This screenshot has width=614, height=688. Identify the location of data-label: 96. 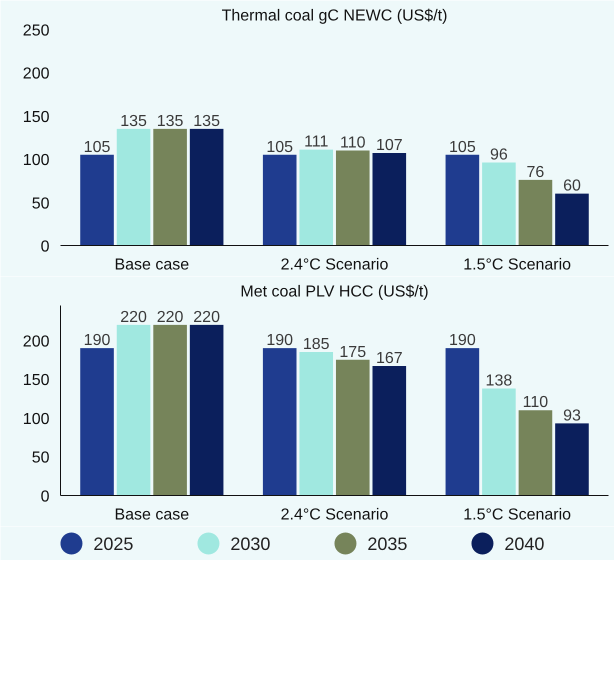
(499, 155).